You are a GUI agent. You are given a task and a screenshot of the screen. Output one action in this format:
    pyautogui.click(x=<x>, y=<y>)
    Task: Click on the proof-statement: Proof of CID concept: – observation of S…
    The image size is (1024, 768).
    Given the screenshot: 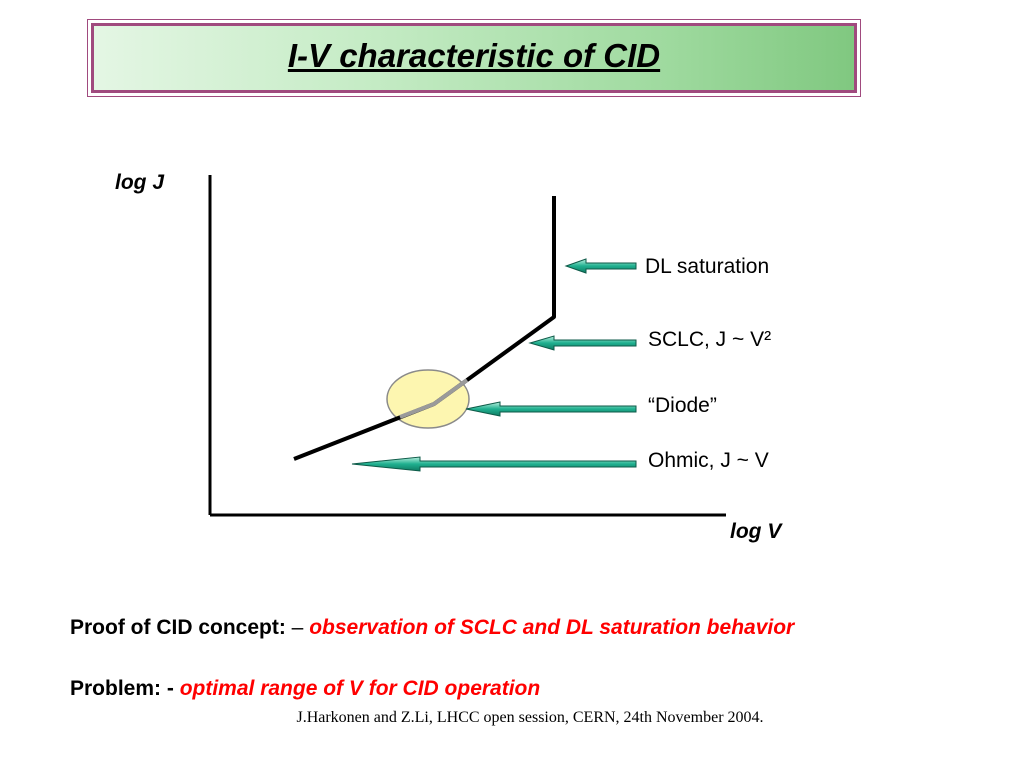 What is the action you would take?
    pyautogui.click(x=432, y=628)
    